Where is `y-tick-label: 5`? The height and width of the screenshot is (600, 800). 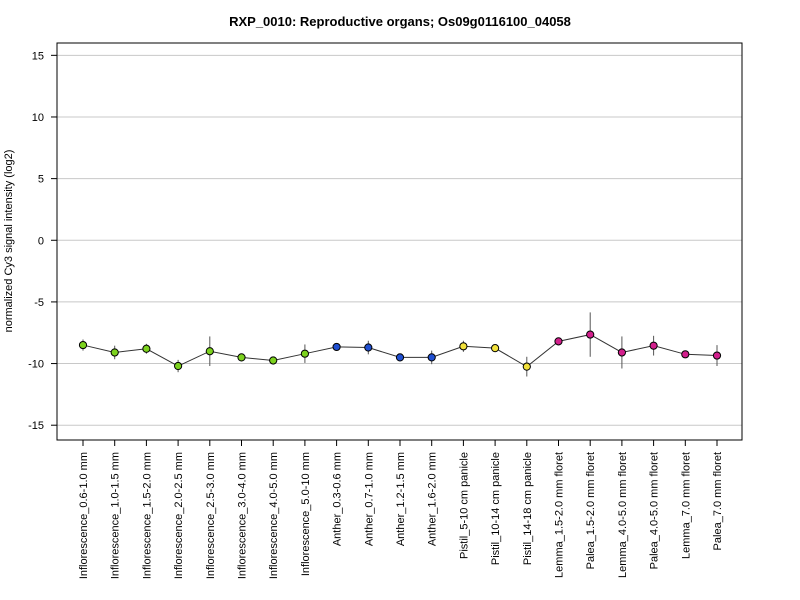
y-tick-label: 5 is located at coordinates (41, 180).